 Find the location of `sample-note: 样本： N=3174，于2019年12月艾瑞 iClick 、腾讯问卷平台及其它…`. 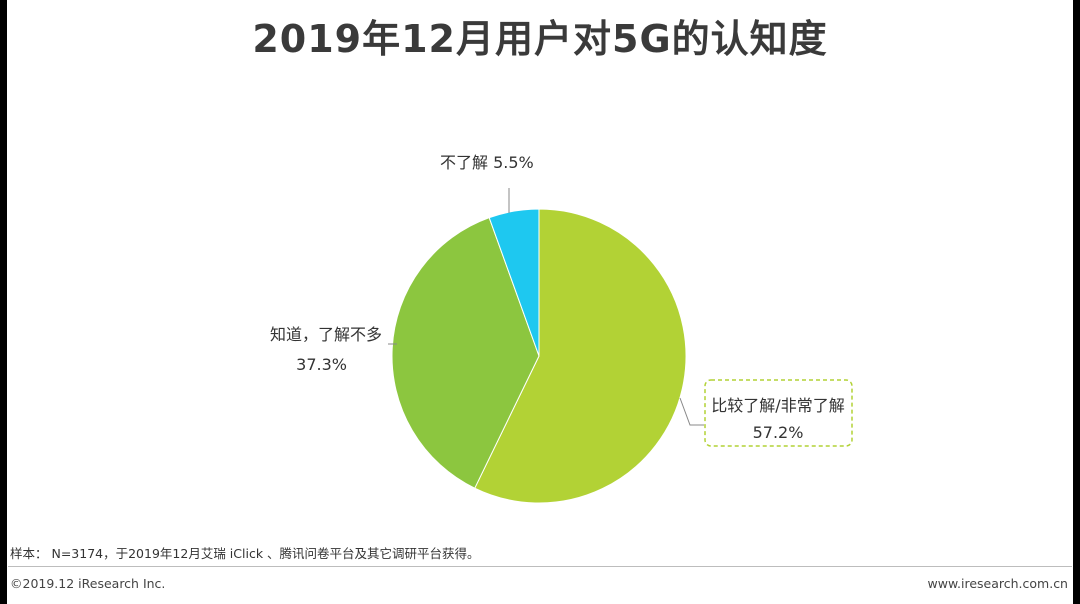

sample-note: 样本： N=3174，于2019年12月艾瑞 iClick 、腾讯问卷平台及其它… is located at coordinates (245, 553).